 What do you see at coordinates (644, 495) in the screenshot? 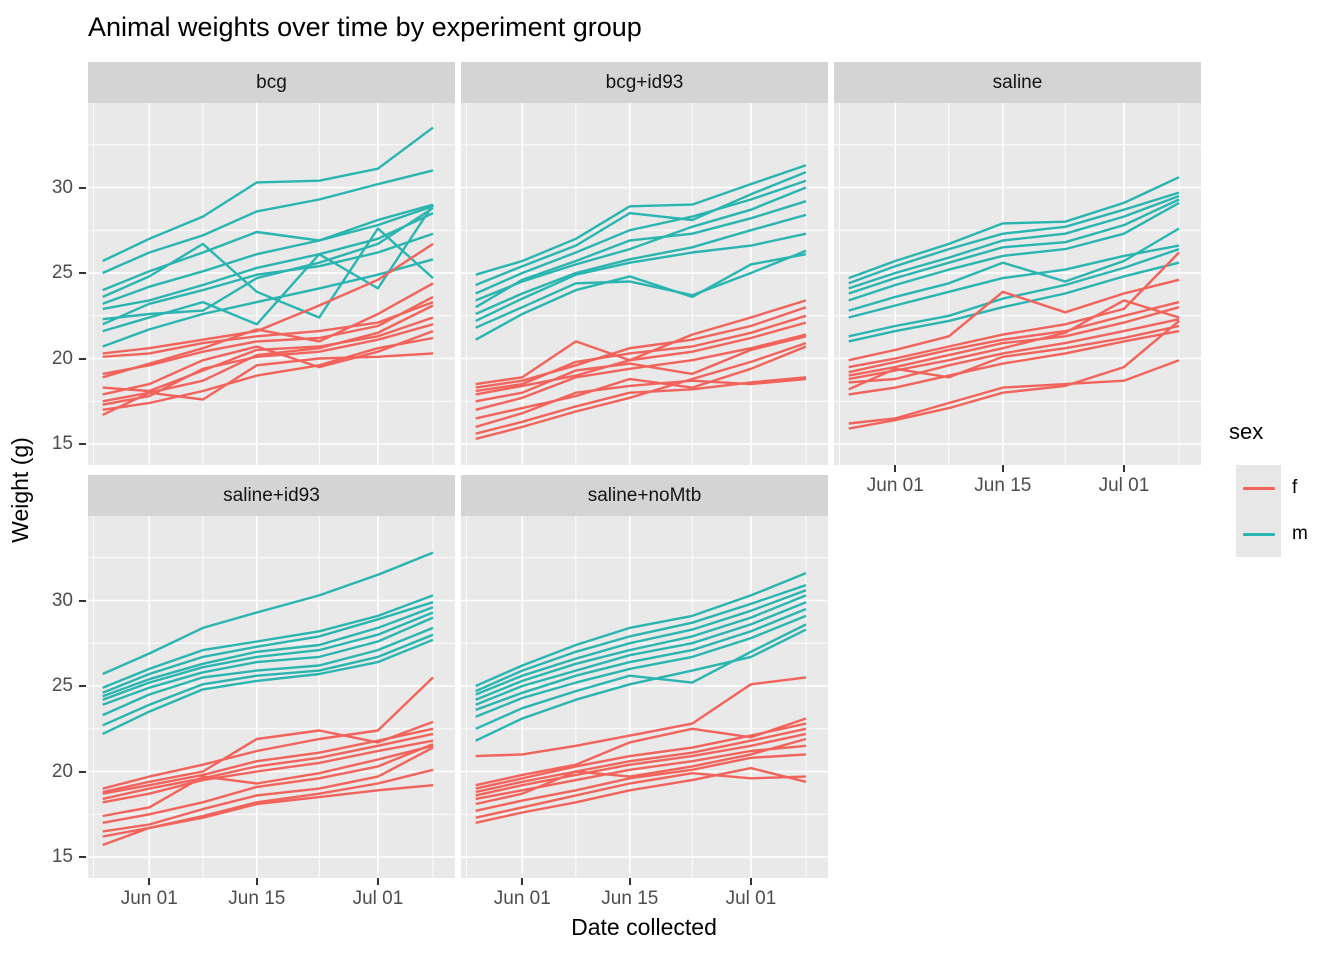
I see `facet-strip-label: saline+noMtb` at bounding box center [644, 495].